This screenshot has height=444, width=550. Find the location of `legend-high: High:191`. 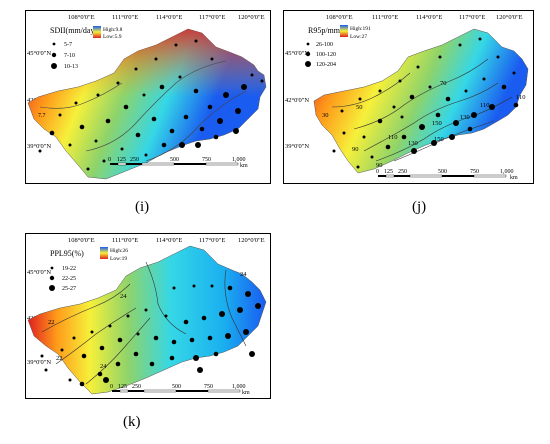

legend-high: High:191 is located at coordinates (360, 29).